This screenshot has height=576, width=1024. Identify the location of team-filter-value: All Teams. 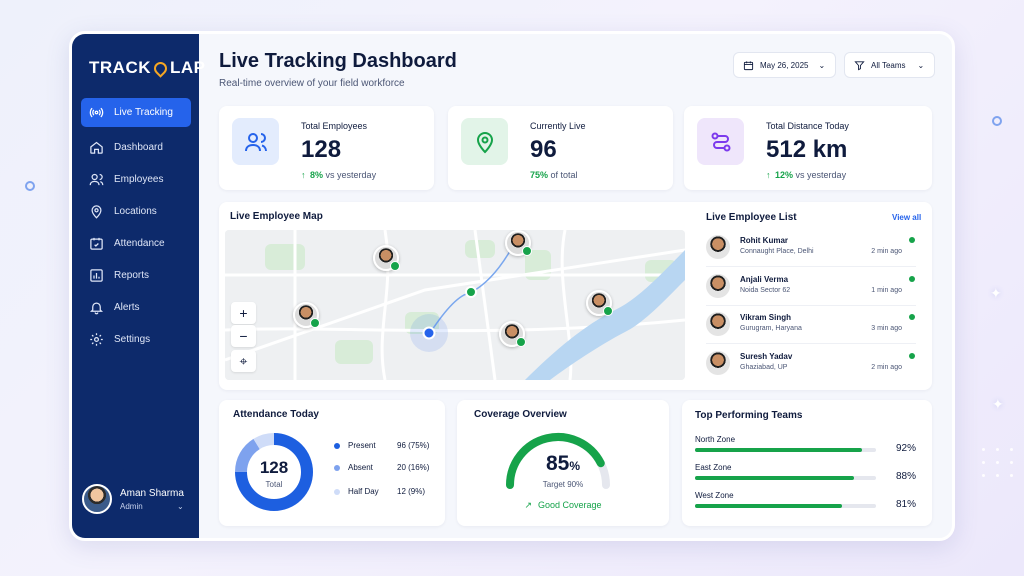
(888, 65).